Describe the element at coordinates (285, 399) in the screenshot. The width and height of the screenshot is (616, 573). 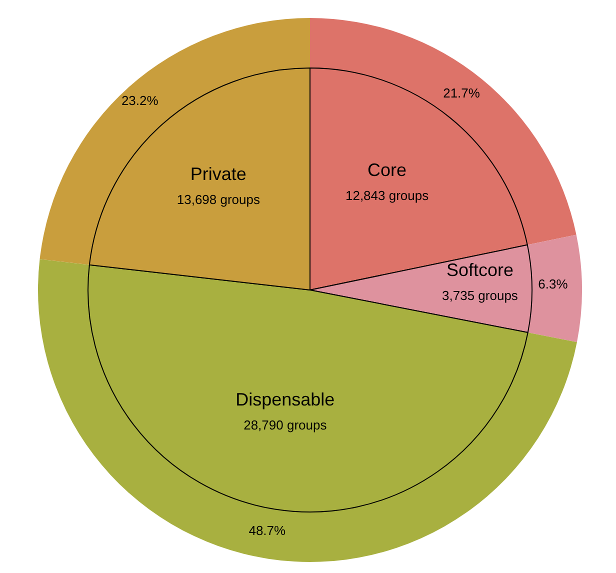
I see `slice-label: Dispensable` at that location.